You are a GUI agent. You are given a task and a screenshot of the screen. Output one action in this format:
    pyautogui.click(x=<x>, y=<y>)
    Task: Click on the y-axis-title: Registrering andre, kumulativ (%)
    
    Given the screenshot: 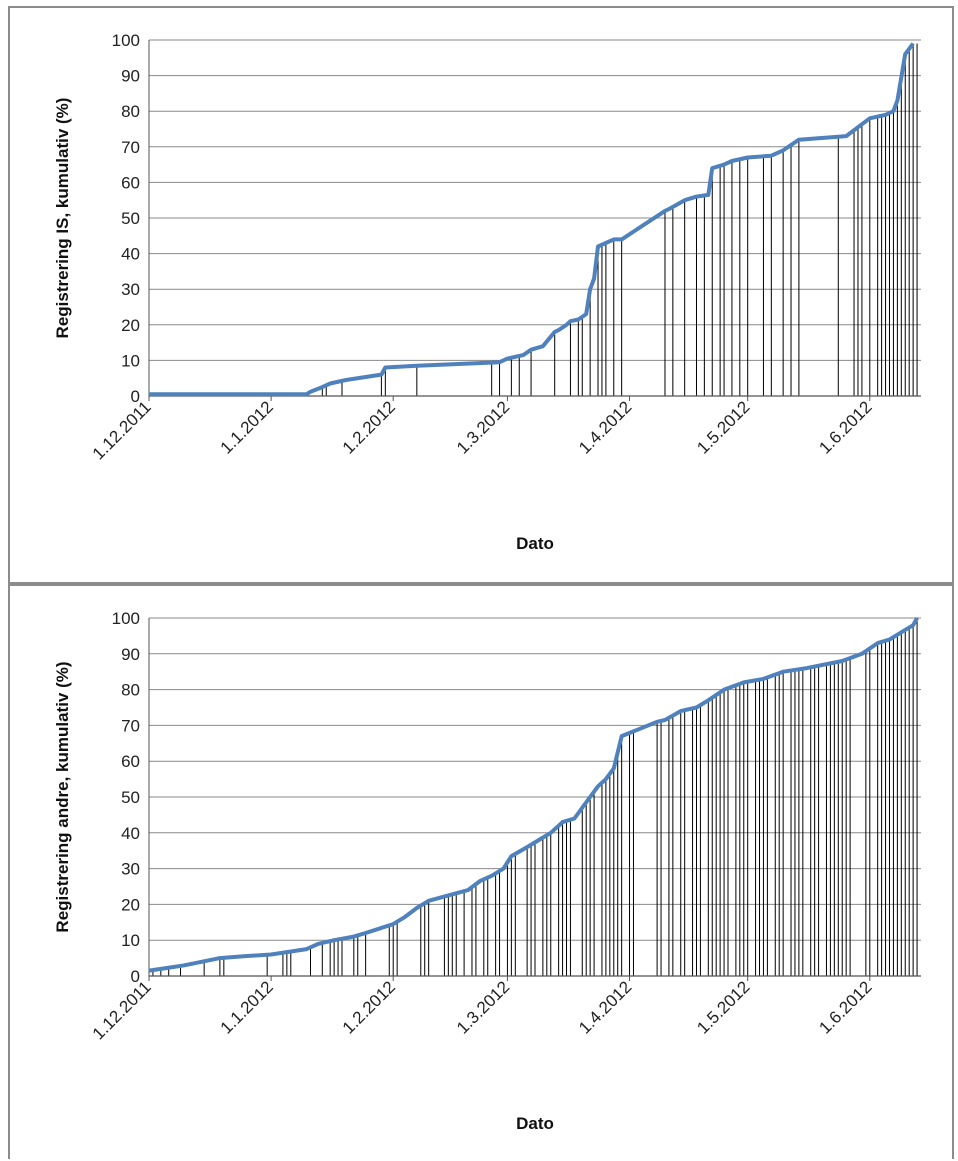 What is the action you would take?
    pyautogui.click(x=62, y=796)
    